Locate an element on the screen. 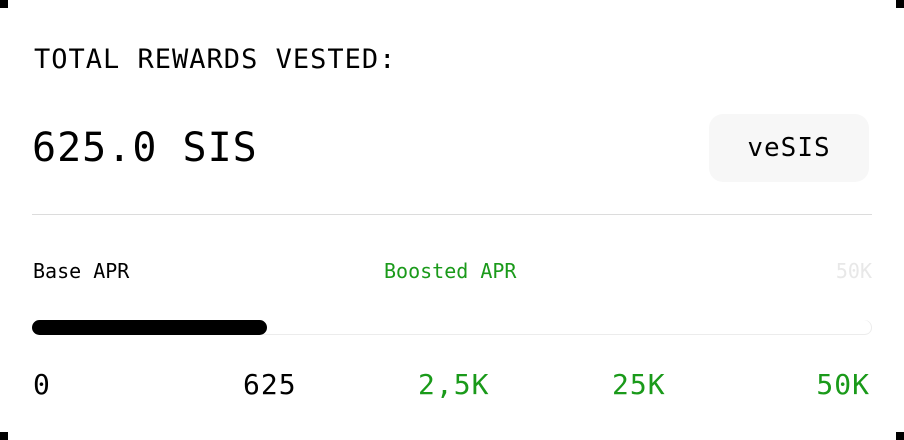 The height and width of the screenshot is (440, 904). boosted-apr-label: Boosted APR is located at coordinates (450, 271).